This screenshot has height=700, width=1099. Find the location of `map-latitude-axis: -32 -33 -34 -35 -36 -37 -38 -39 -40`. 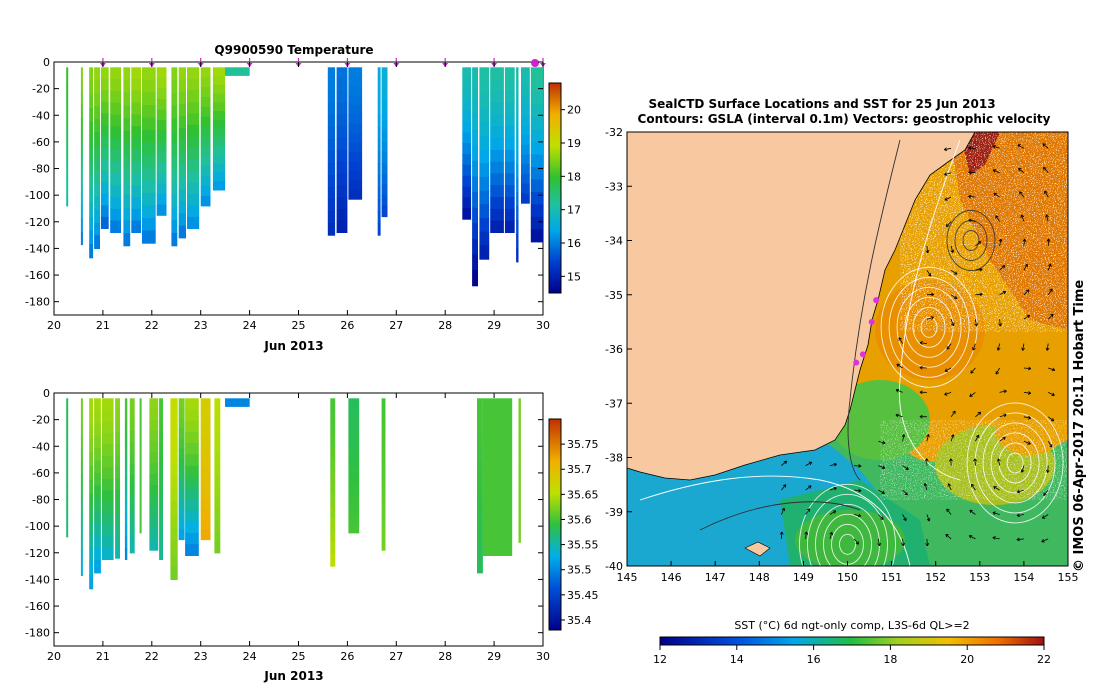

map-latitude-axis: -32 -33 -34 -35 -36 -37 -38 -39 -40 is located at coordinates (618, 349).